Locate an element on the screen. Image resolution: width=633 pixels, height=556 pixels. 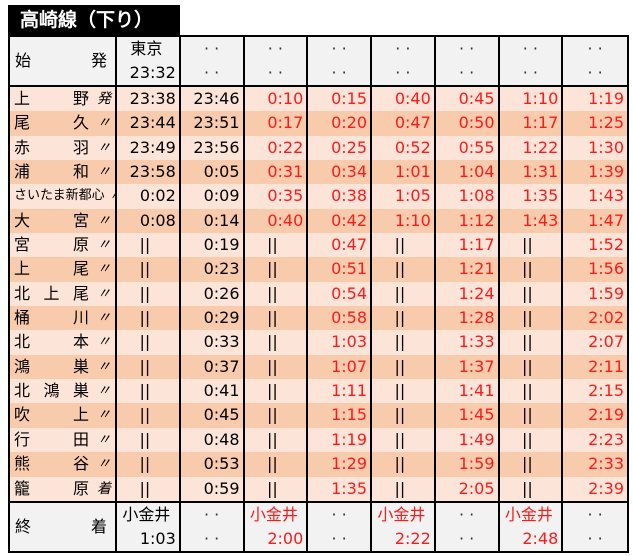
footer.terminals-cell: 小金井 2:00 is located at coordinates (277, 526).